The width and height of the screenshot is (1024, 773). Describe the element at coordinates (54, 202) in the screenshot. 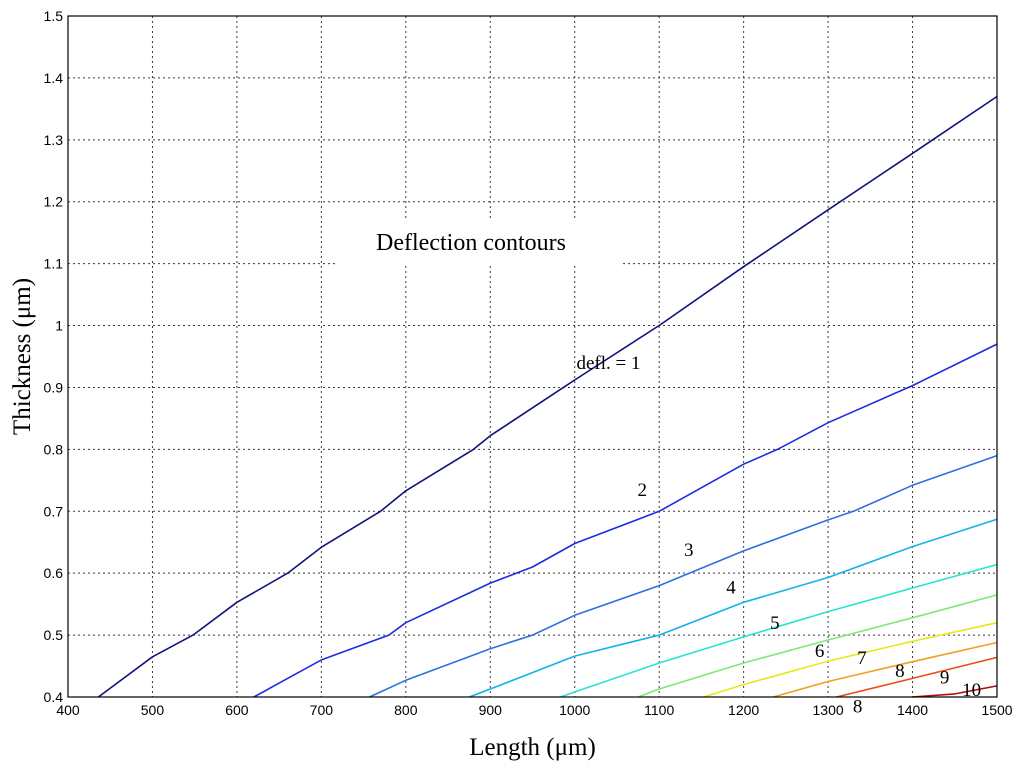

I see `y-tick-label: 1.2` at that location.